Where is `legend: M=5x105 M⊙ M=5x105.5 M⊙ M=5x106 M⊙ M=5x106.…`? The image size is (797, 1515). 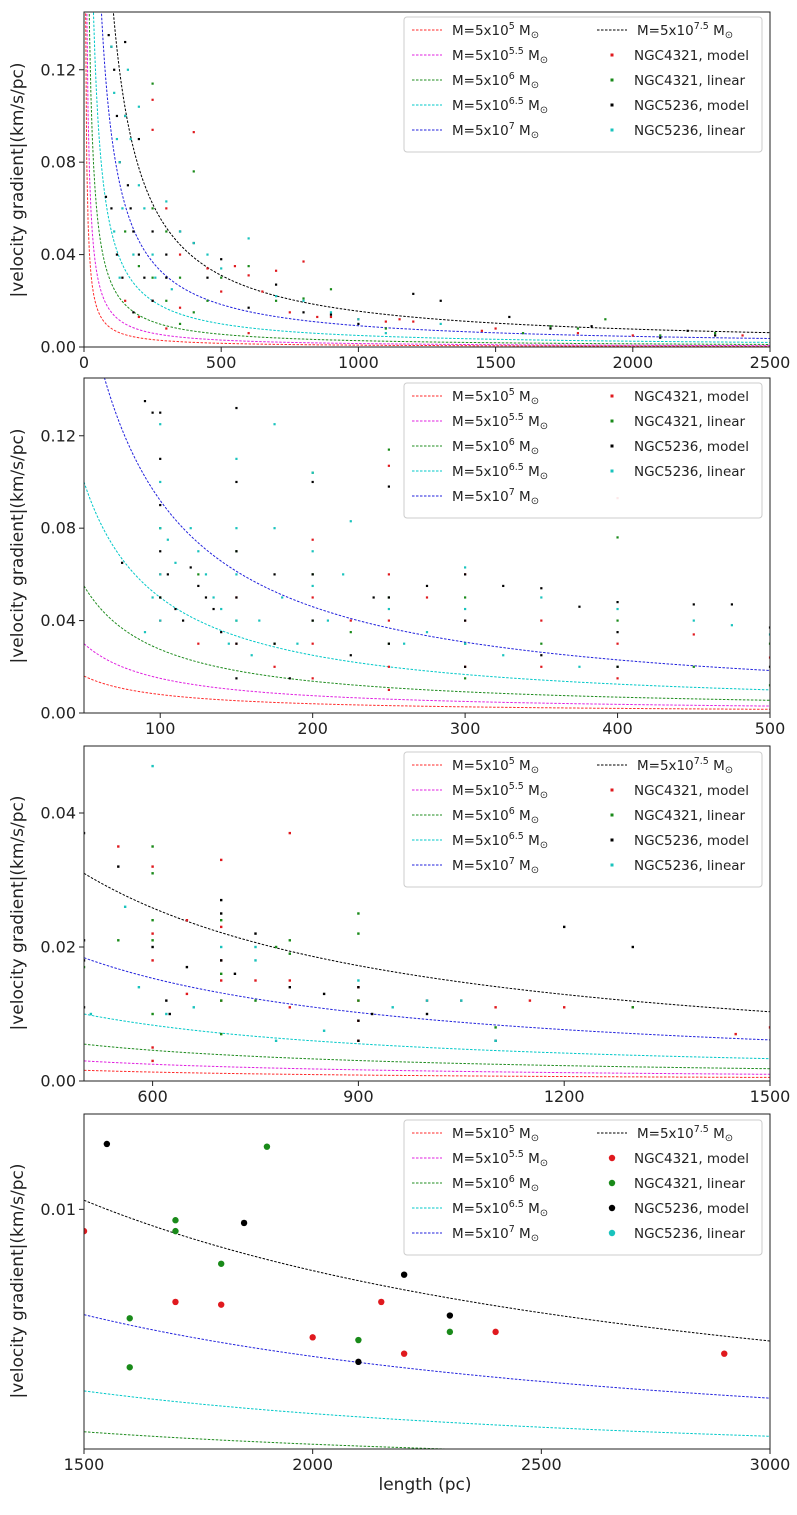 legend: M=5x105 M⊙ M=5x105.5 M⊙ M=5x106 M⊙ M=5x106.… is located at coordinates (583, 819).